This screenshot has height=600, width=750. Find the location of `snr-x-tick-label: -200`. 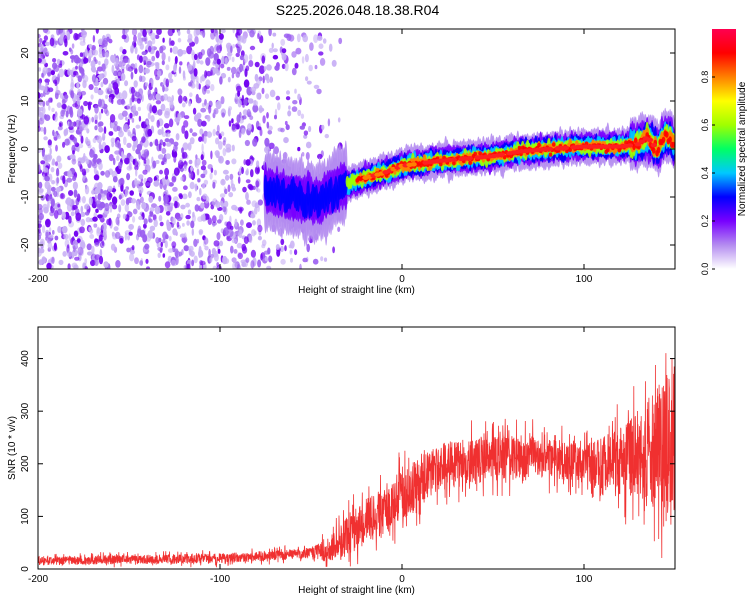

snr-x-tick-label: -200 is located at coordinates (38, 579).